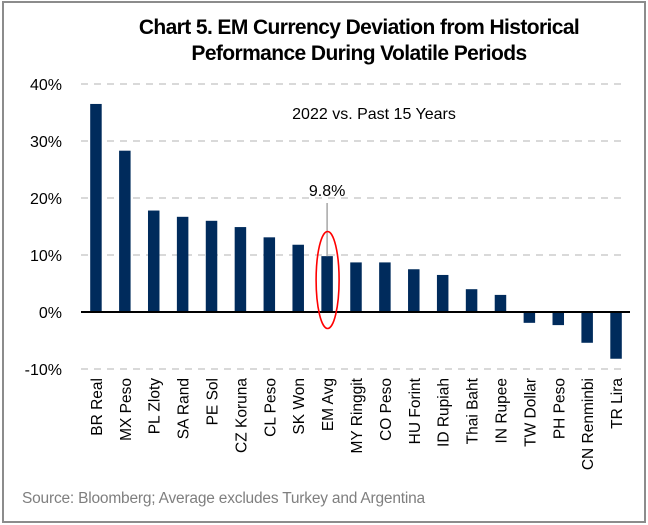 Image resolution: width=648 pixels, height=525 pixels. Describe the element at coordinates (43, 228) in the screenshot. I see `y-axis-tick-labels: -10% 0% 10% 20% 30% 40%` at that location.